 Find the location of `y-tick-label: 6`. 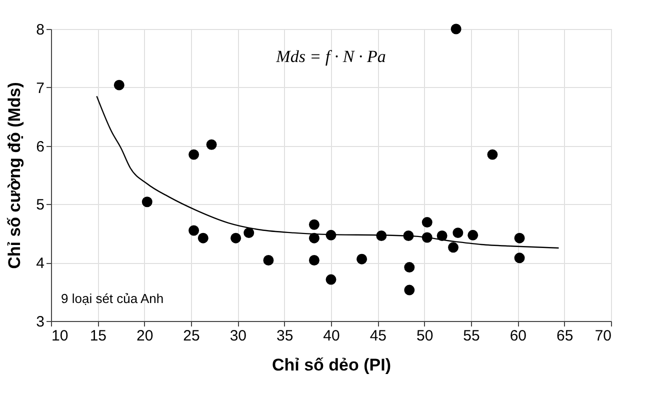

y-tick-label: 6 is located at coordinates (40, 147).